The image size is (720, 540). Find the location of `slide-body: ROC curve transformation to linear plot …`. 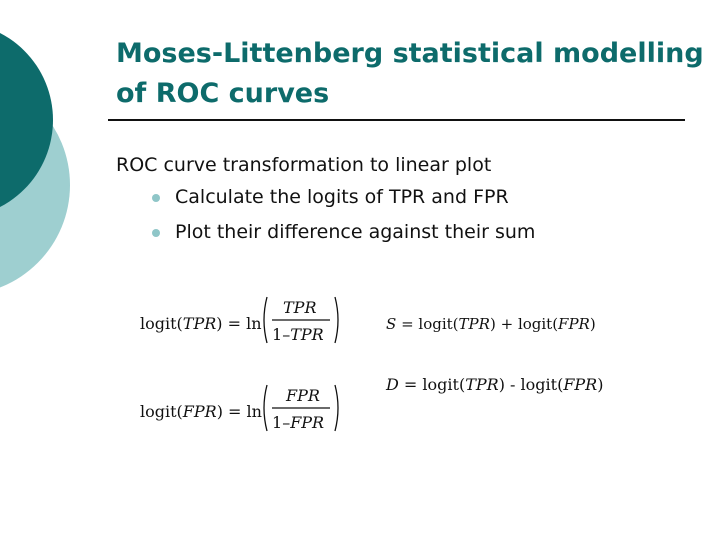

slide-body: ROC curve transformation to linear plot … is located at coordinates (406, 200).